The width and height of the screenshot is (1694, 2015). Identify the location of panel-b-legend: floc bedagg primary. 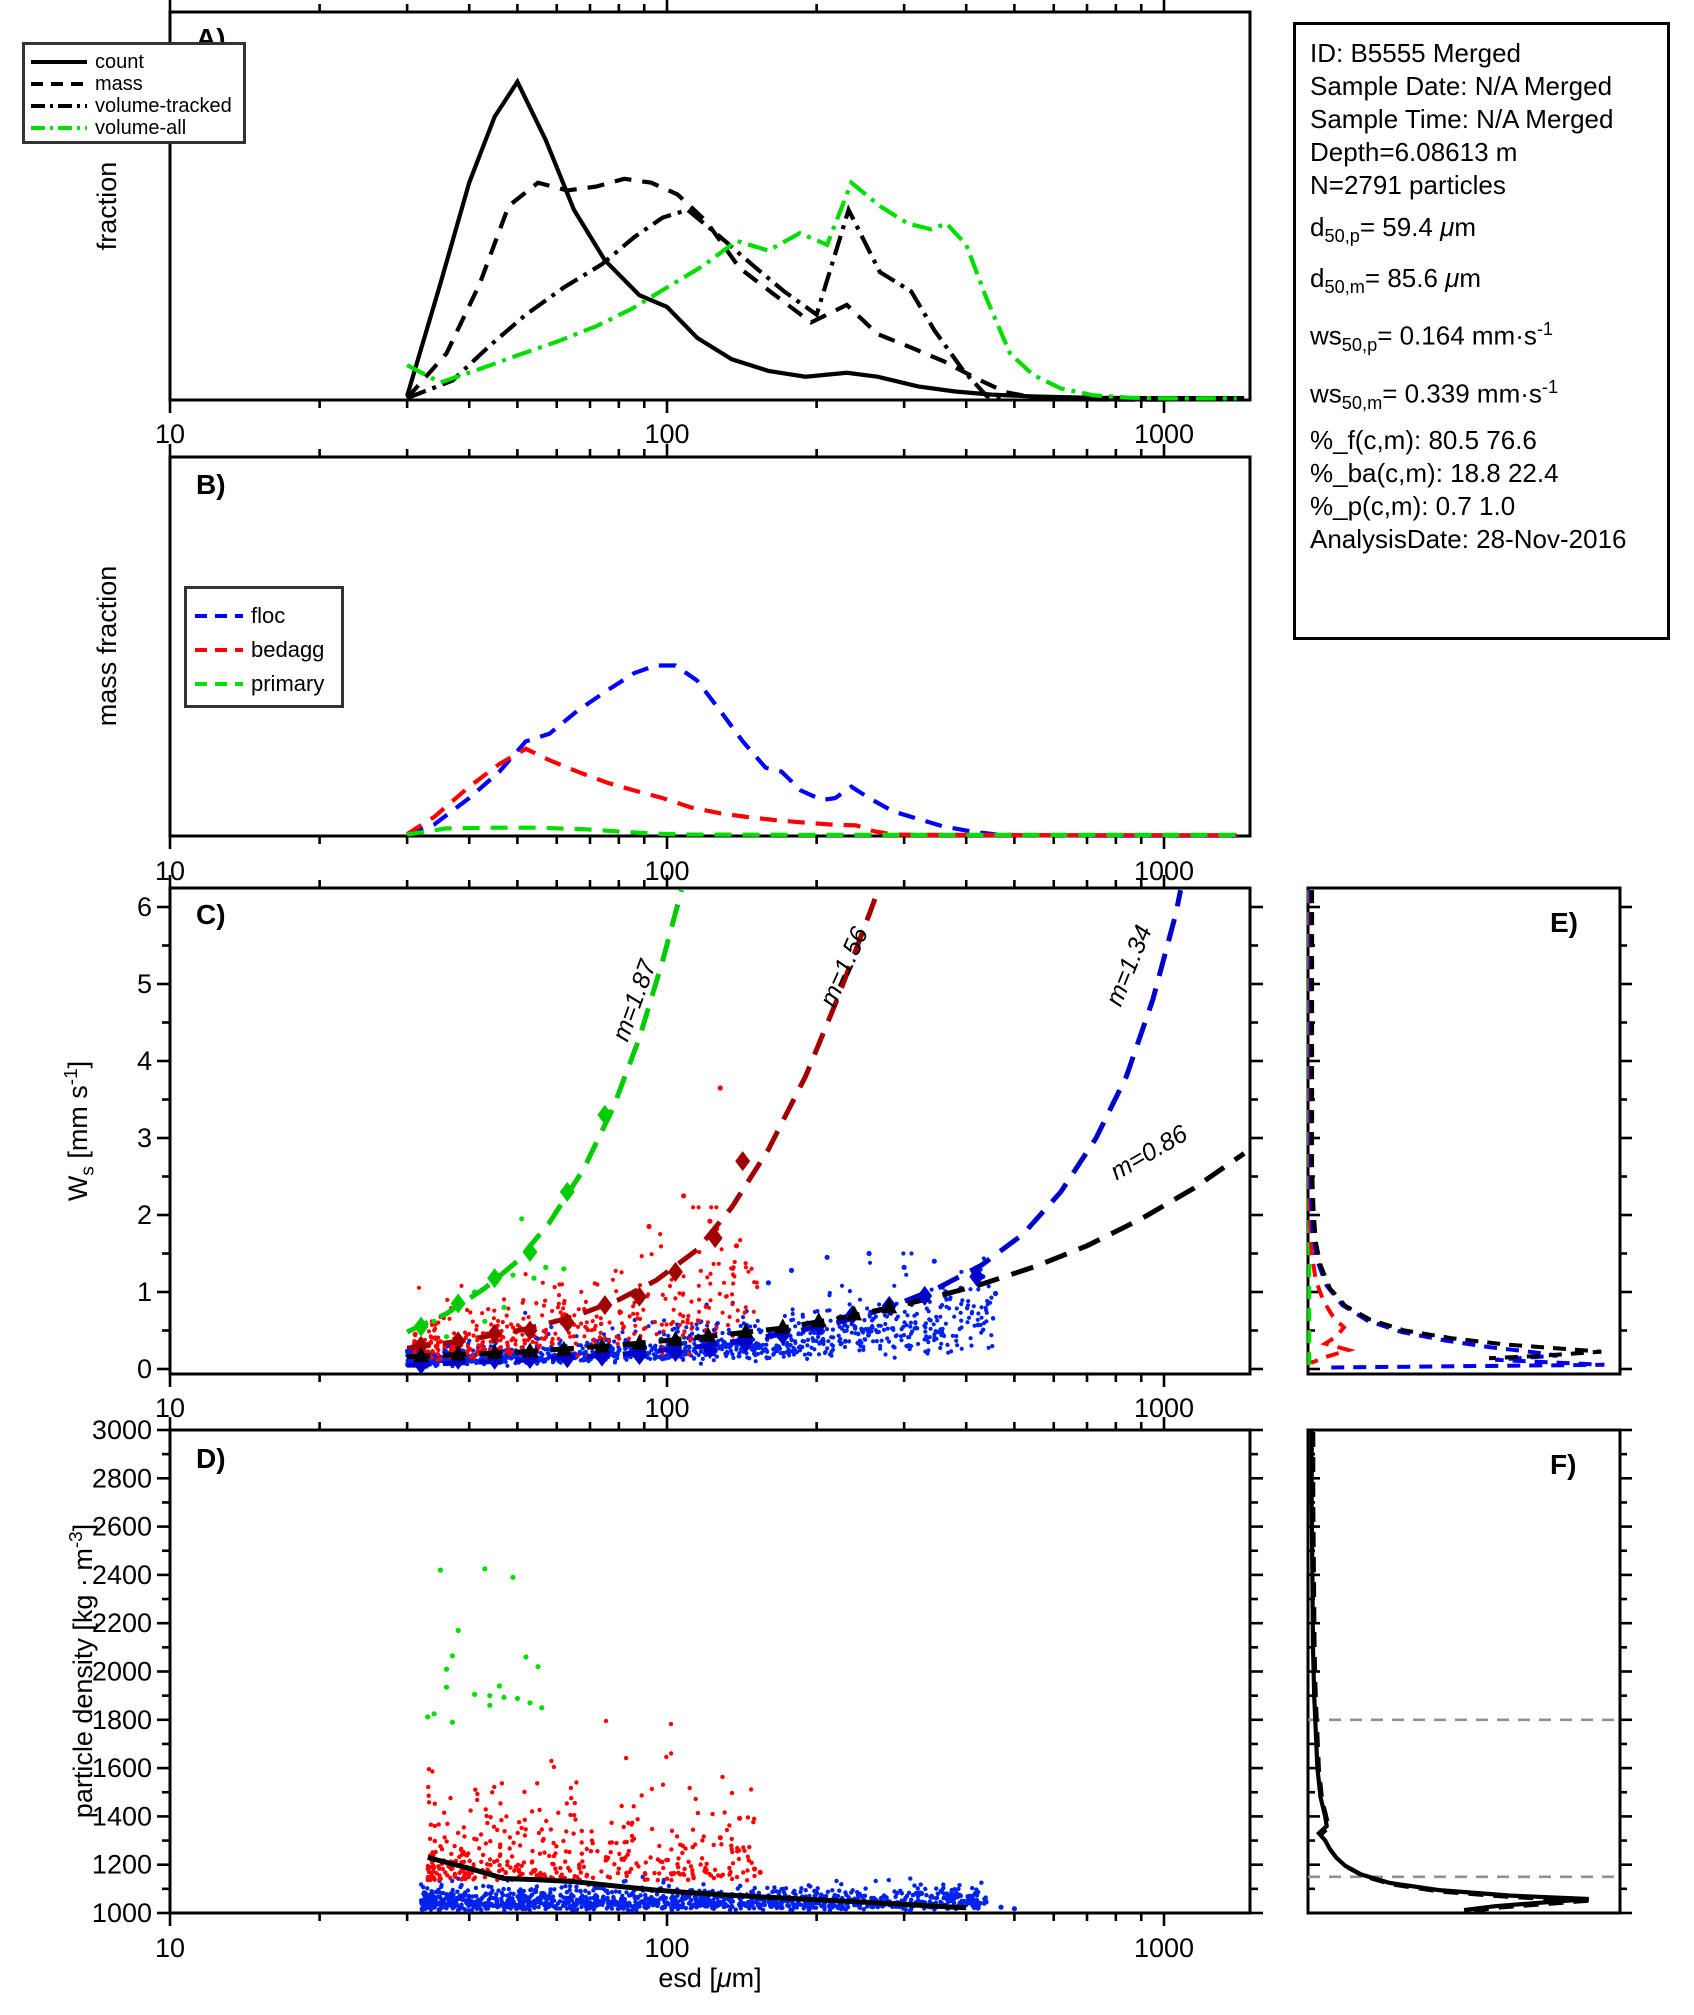
(264, 647).